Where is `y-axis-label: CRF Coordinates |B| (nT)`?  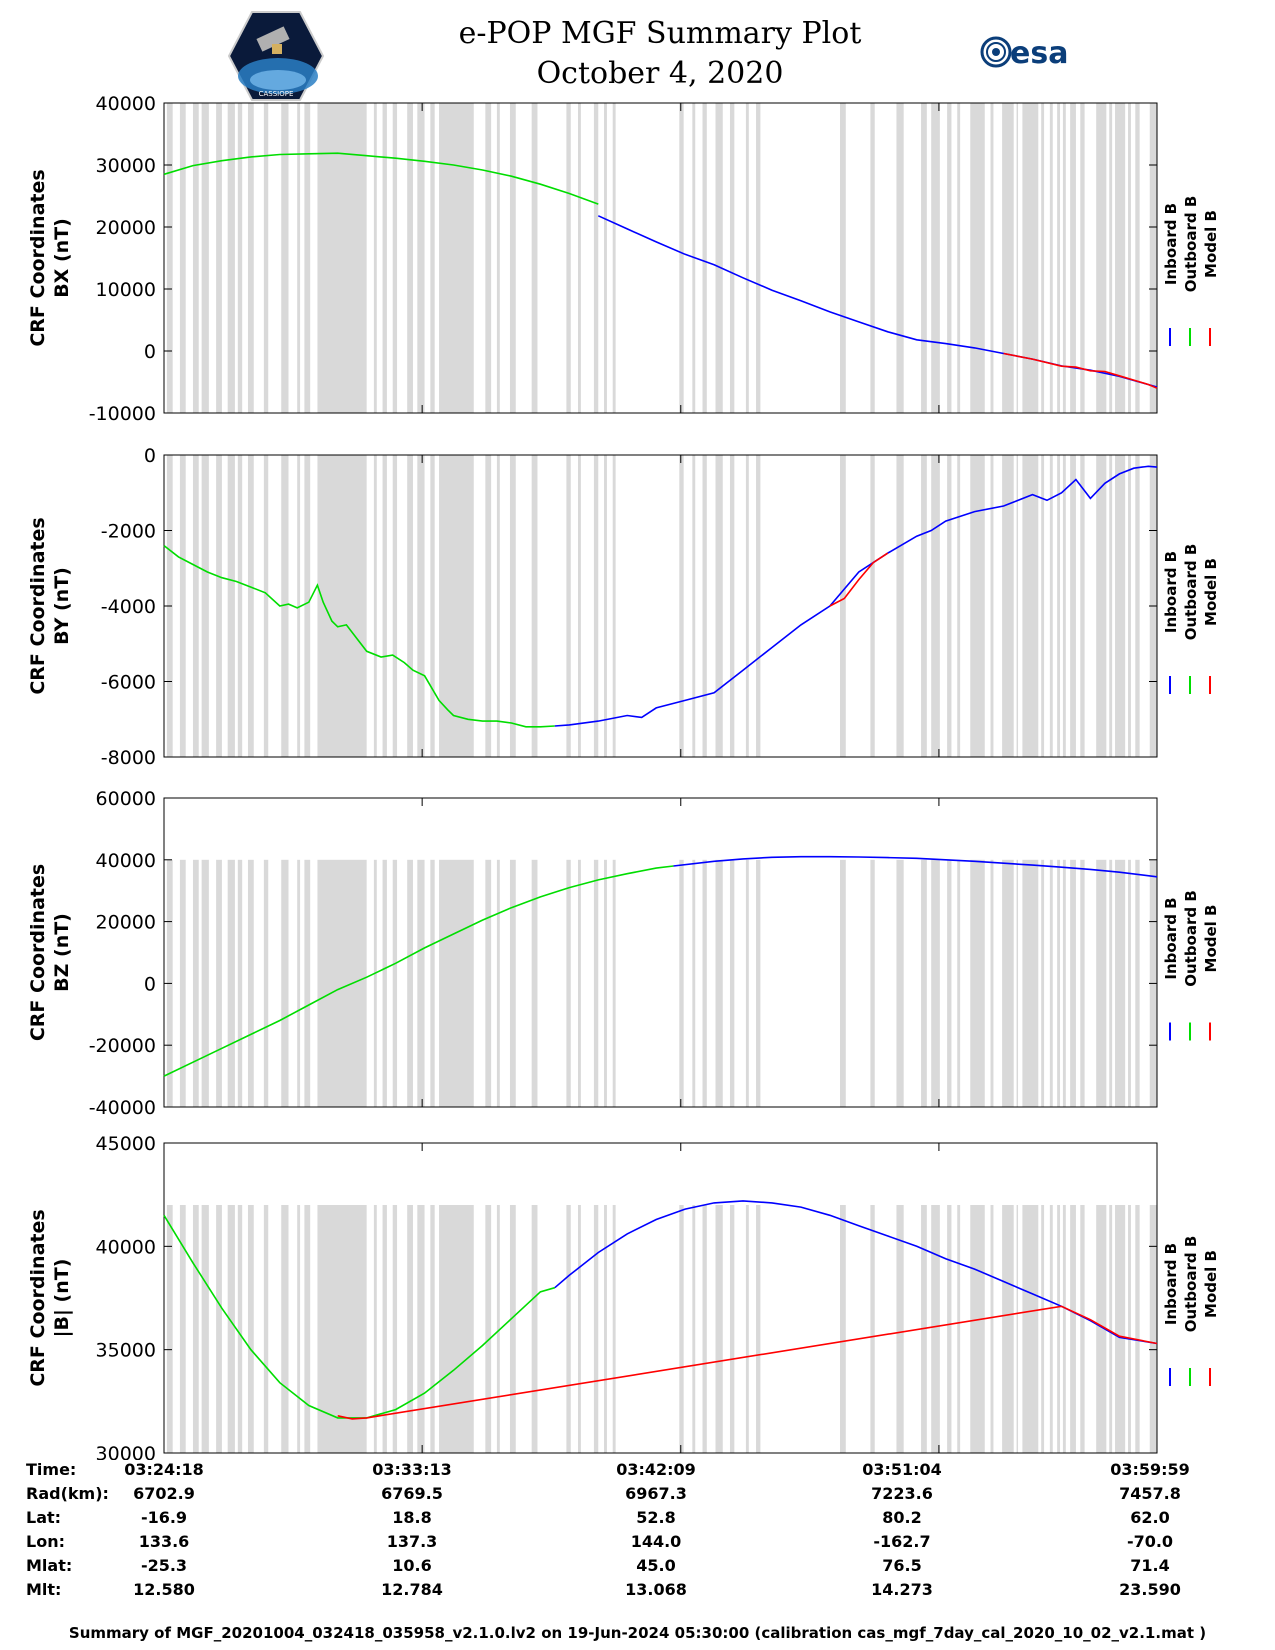 y-axis-label: CRF Coordinates |B| (nT) is located at coordinates (50, 1297).